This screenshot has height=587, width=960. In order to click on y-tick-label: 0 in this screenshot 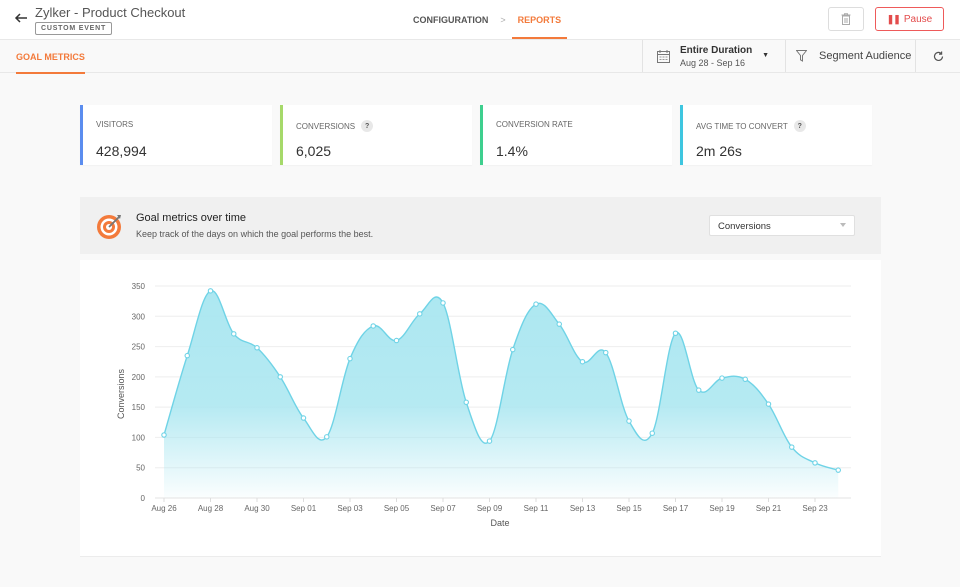, I will do `click(143, 498)`.